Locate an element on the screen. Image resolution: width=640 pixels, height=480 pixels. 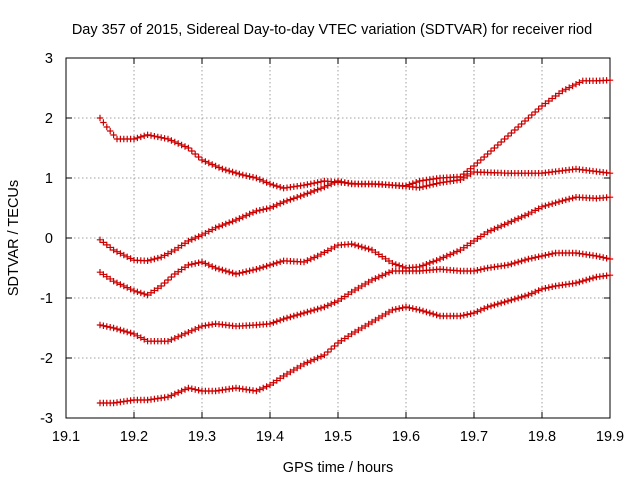
y-tick-label: 2 is located at coordinates (49, 119).